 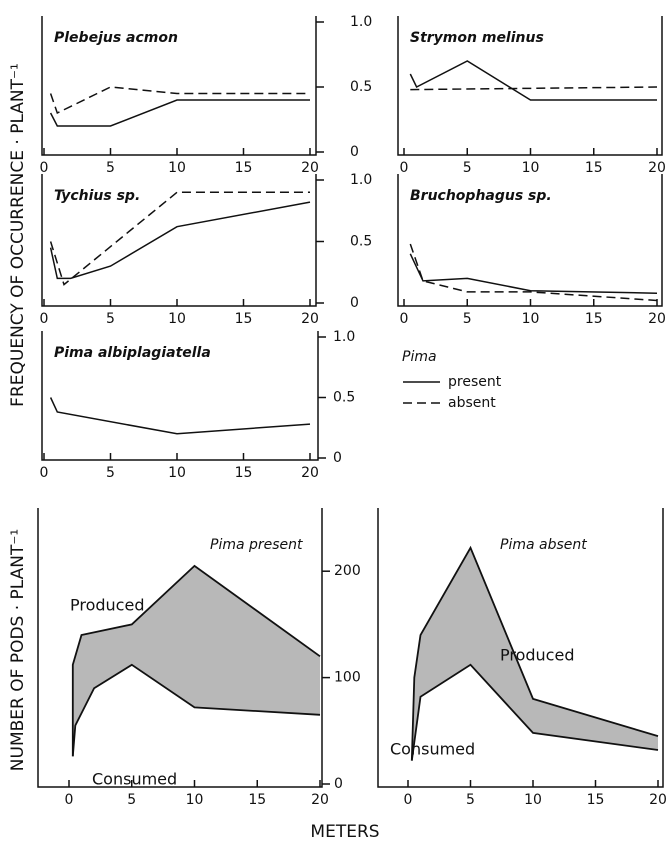 I want to click on panel-title: Pima absent, so click(x=543, y=545).